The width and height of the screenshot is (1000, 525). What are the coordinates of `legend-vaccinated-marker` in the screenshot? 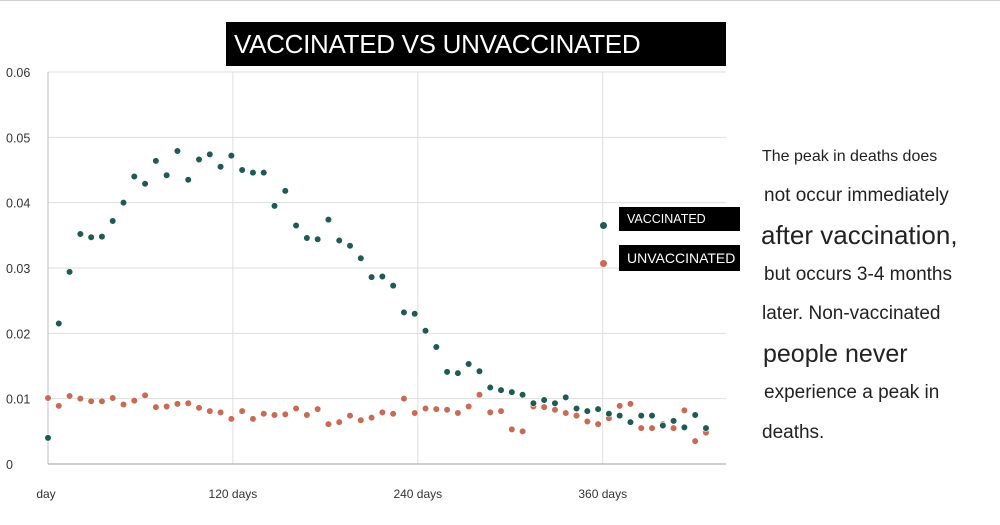 It's located at (603, 225).